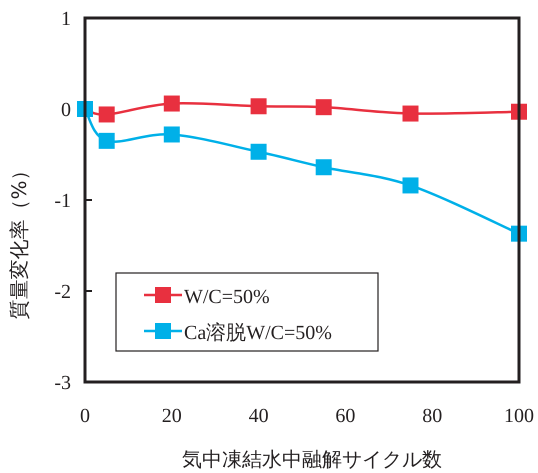 The width and height of the screenshot is (538, 473). Describe the element at coordinates (172, 416) in the screenshot. I see `x-tick-label: 20` at that location.